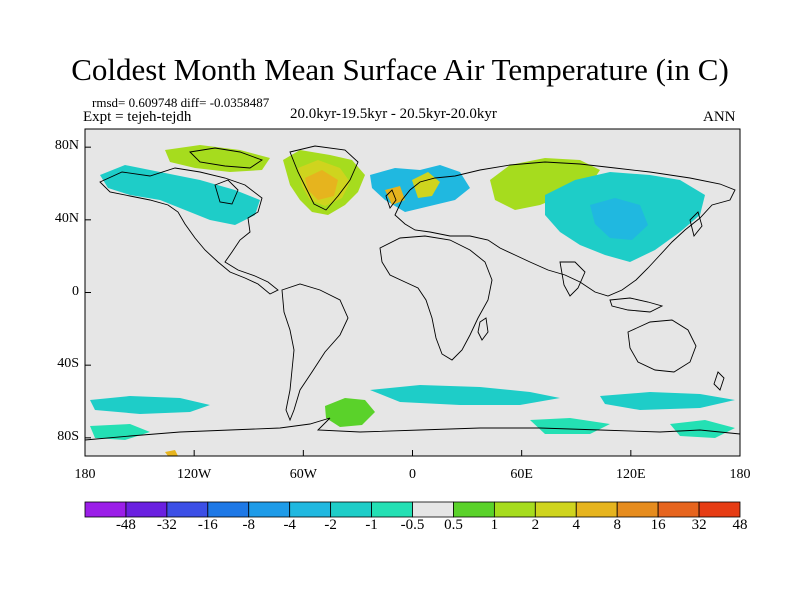 This screenshot has width=800, height=600. Describe the element at coordinates (391, 199) in the screenshot. I see `coast-uk` at that location.